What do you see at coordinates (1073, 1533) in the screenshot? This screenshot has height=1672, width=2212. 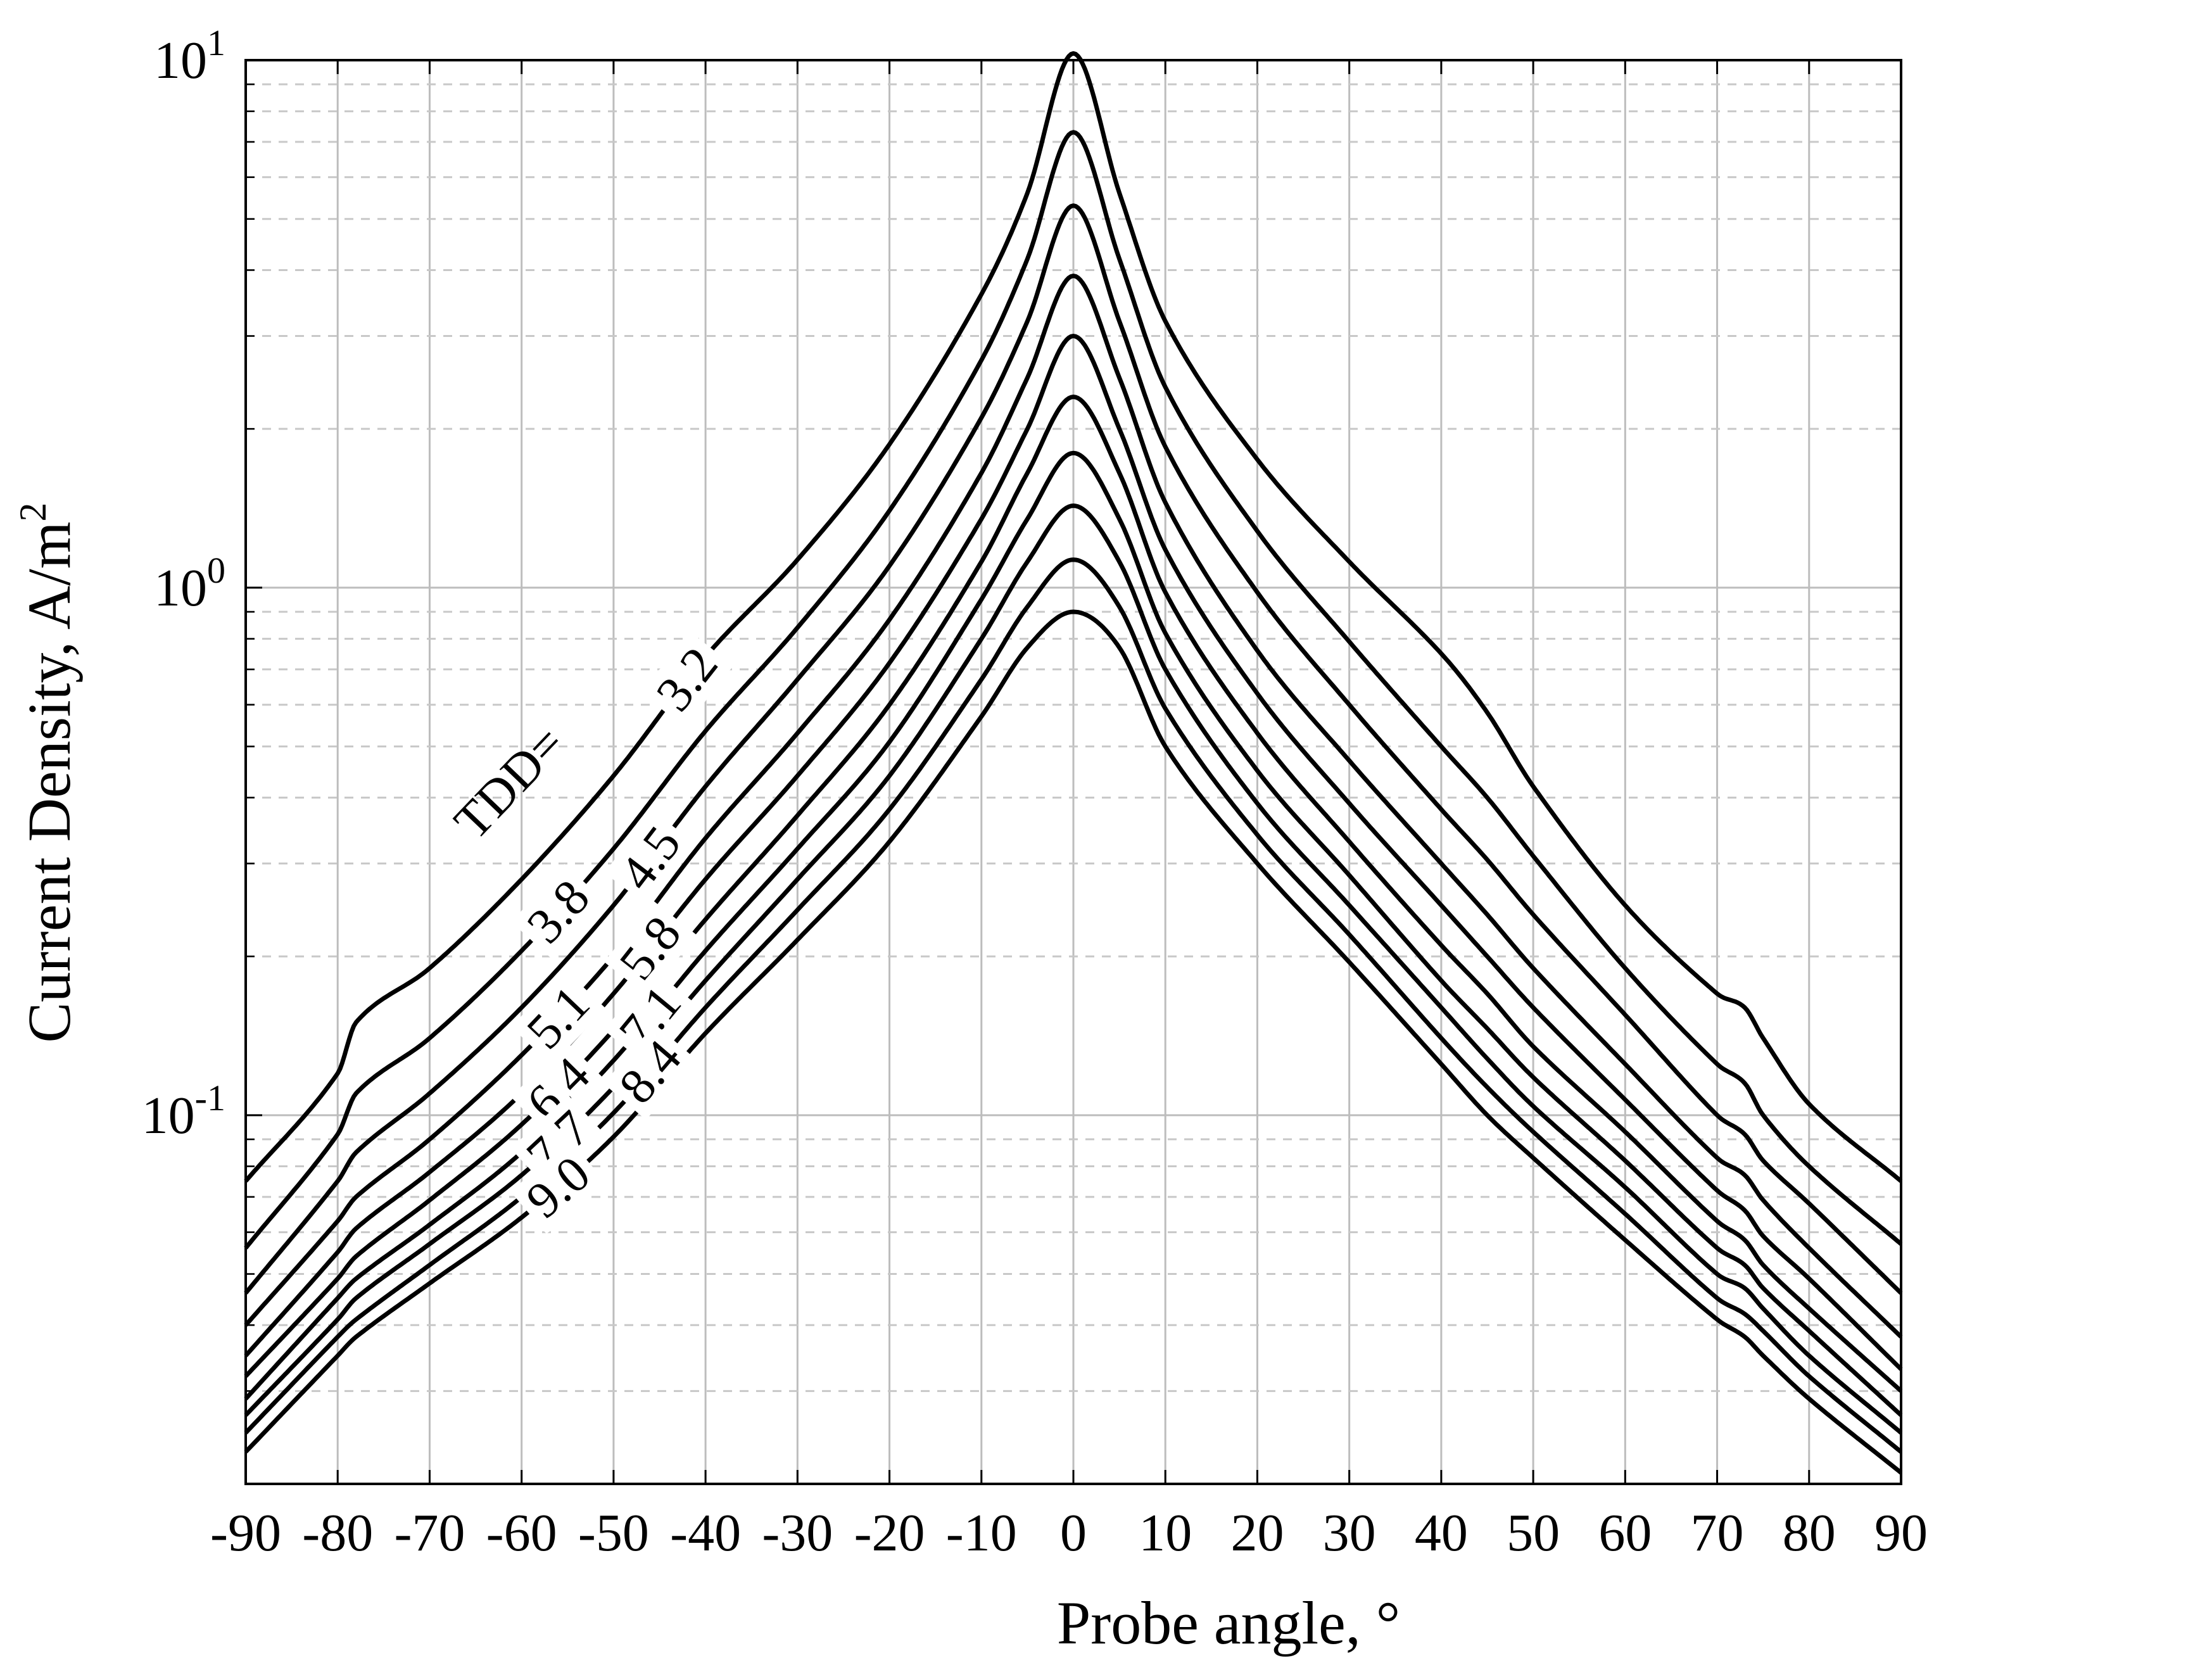 I see `x-tick-label: 0` at bounding box center [1073, 1533].